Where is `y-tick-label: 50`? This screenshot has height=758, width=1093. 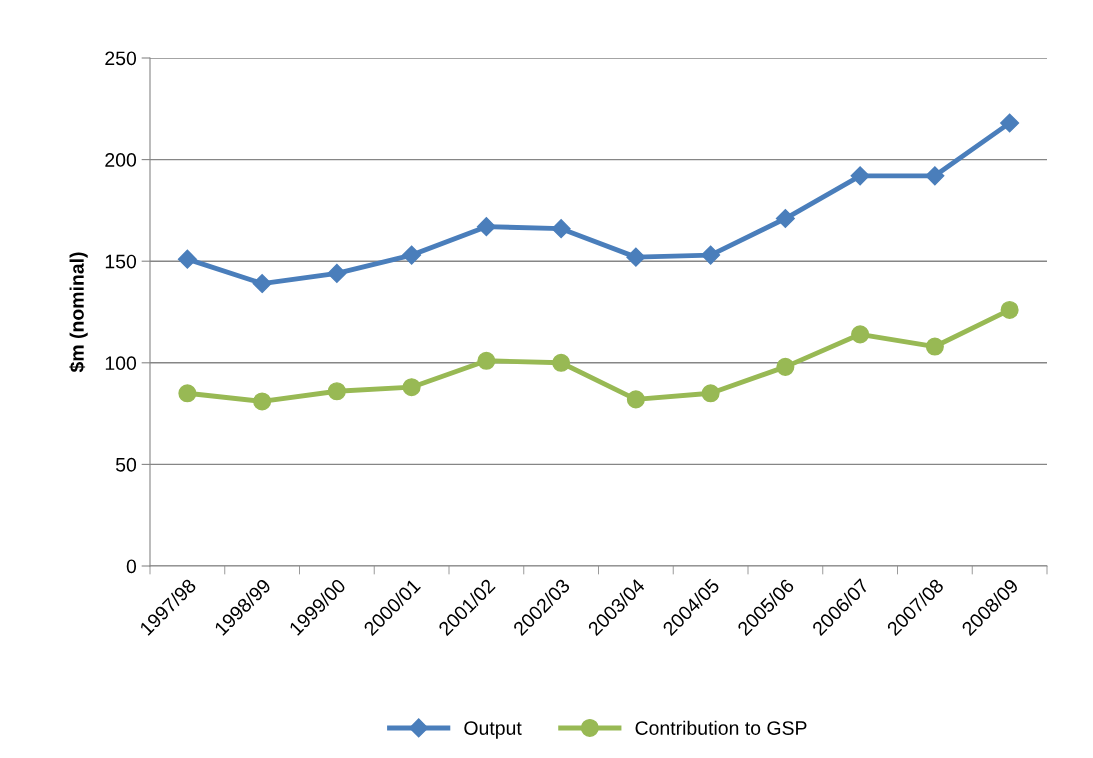 y-tick-label: 50 is located at coordinates (126, 464).